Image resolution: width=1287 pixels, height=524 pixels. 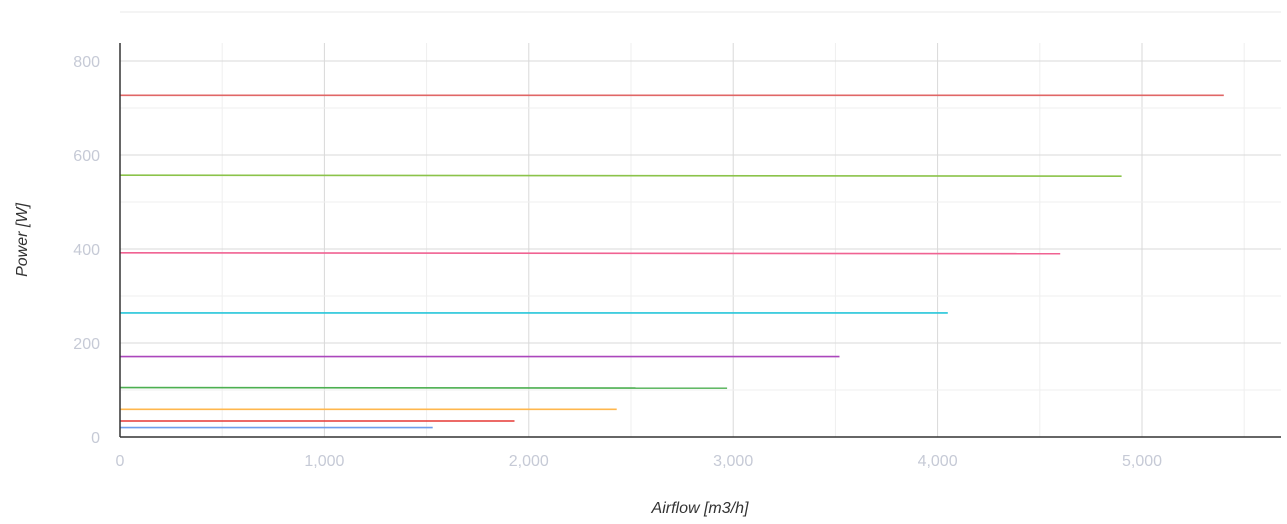 I want to click on y-tick-label: 800, so click(x=86, y=62).